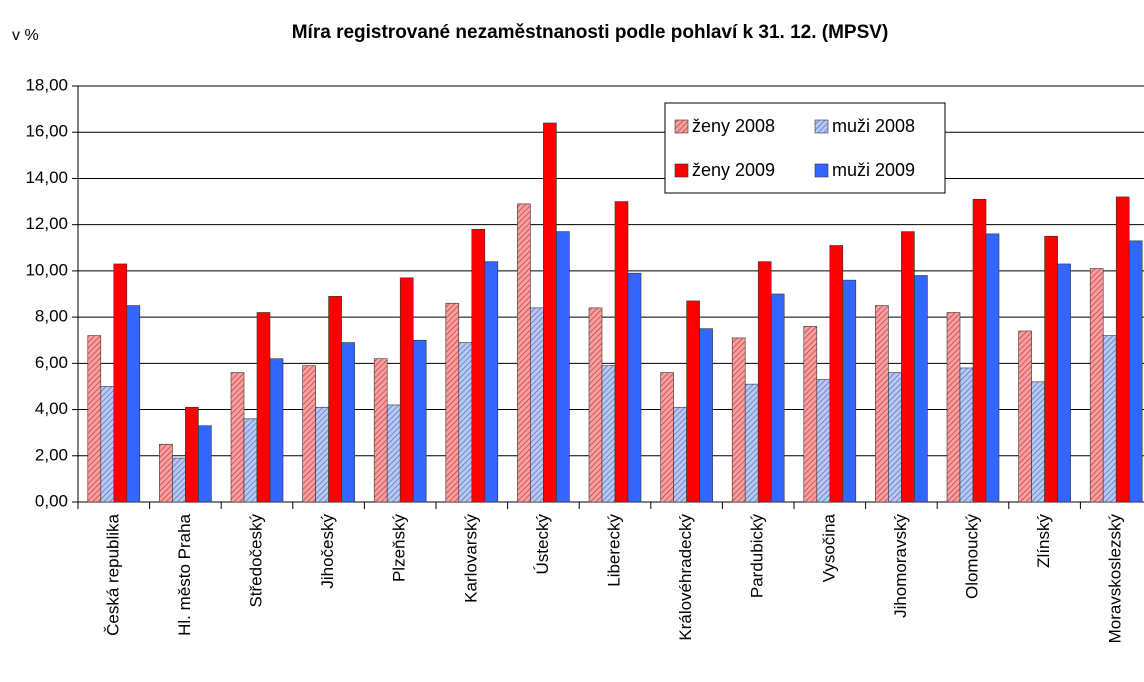 This screenshot has width=1144, height=682. Describe the element at coordinates (46, 269) in the screenshot. I see `y-tick-label: 10,00` at that location.